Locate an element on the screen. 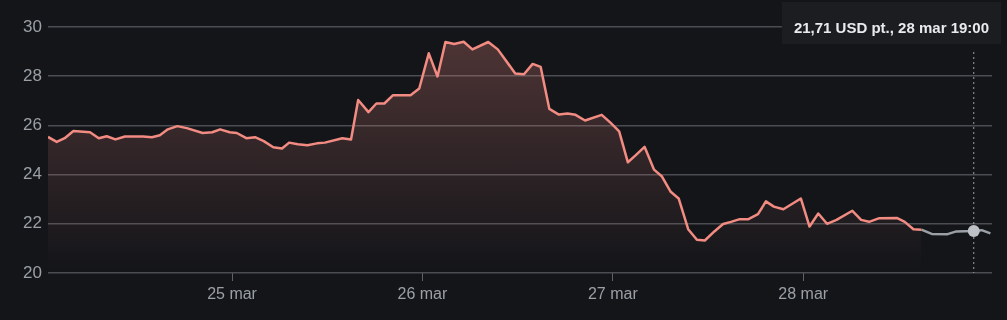 The image size is (1007, 320). y-tick-label: 28 is located at coordinates (32, 75).